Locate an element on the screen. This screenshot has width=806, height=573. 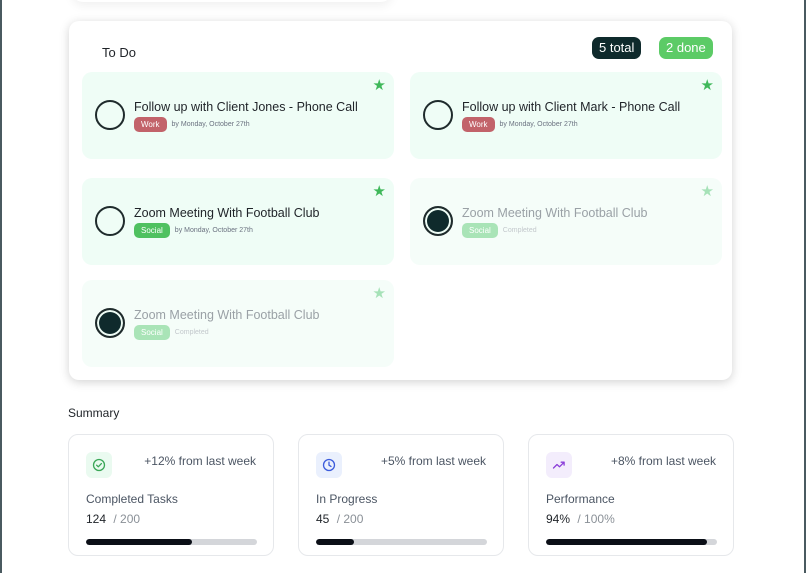
stat-value: 124 is located at coordinates (96, 519).